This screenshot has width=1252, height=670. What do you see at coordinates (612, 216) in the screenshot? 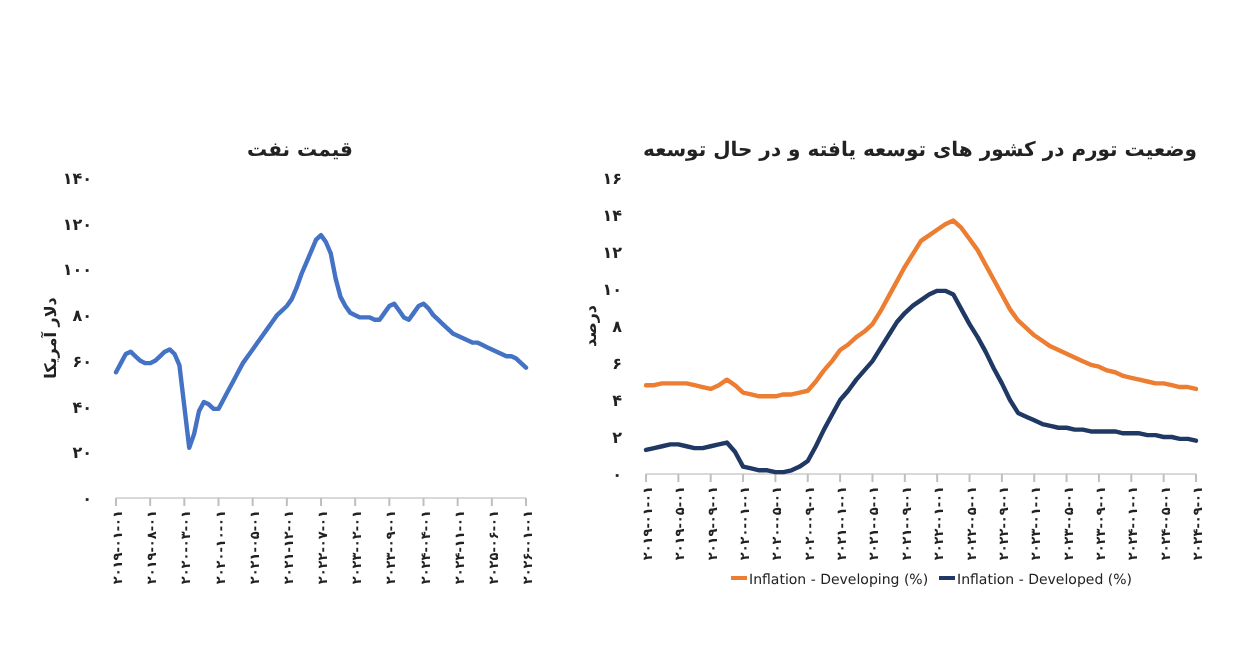
I see `y-tick-label: ۱۴` at bounding box center [612, 216].